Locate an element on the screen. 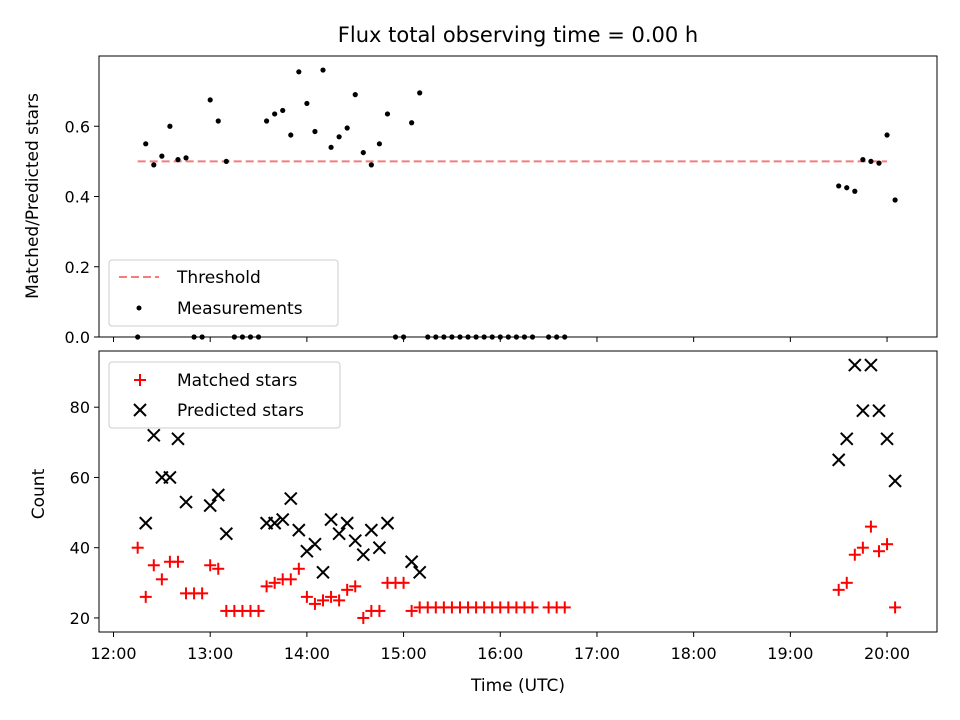 This screenshot has width=960, height=720. count-y-tick-label: 40 is located at coordinates (80, 548).